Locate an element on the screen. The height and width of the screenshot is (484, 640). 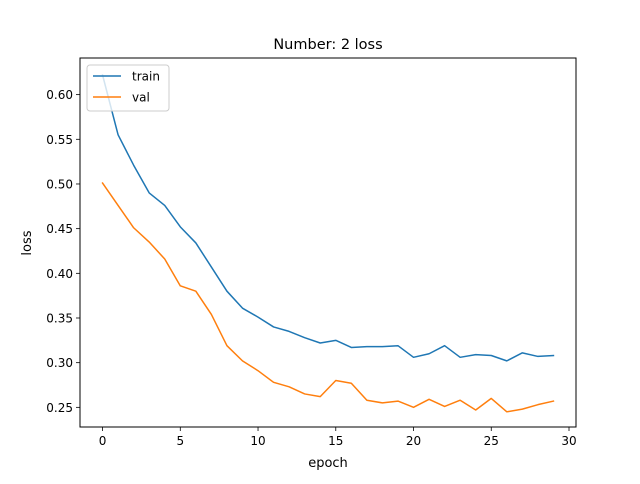
y-tick-label: 0.30 is located at coordinates (59, 363).